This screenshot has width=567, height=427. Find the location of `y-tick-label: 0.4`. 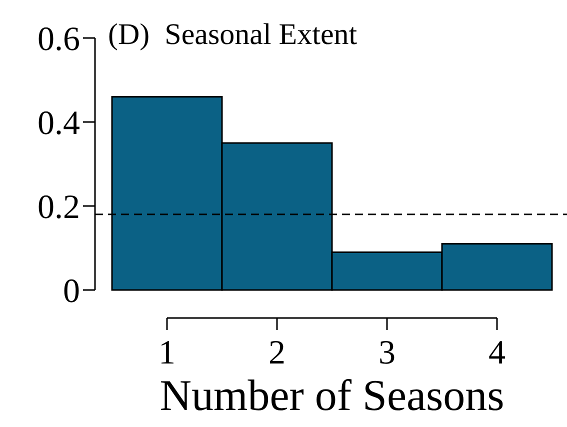

y-tick-label: 0.4 is located at coordinates (59, 123).